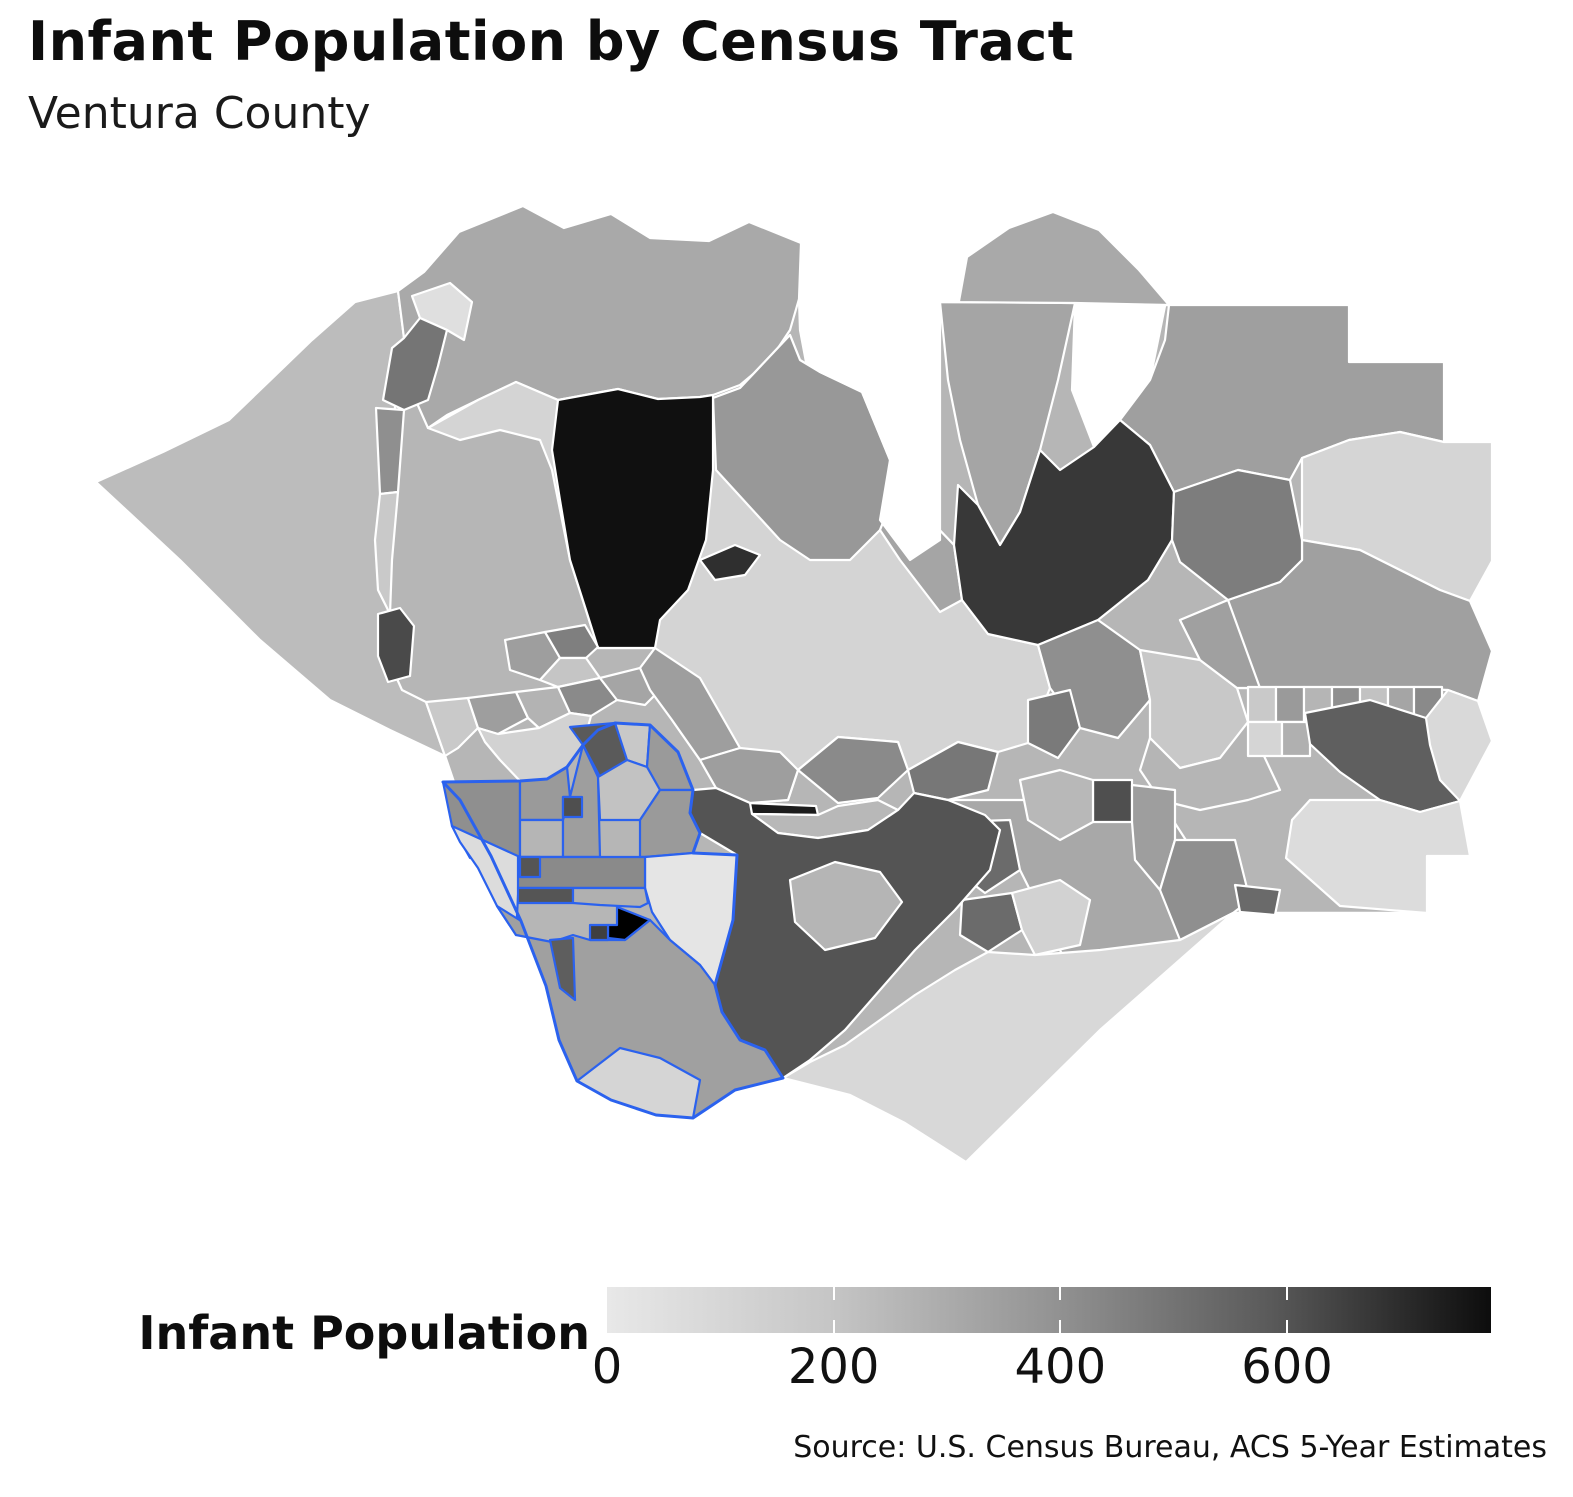  Describe the element at coordinates (415, 364) in the screenshot. I see `census-tract-matilija-dark-wedge` at that location.